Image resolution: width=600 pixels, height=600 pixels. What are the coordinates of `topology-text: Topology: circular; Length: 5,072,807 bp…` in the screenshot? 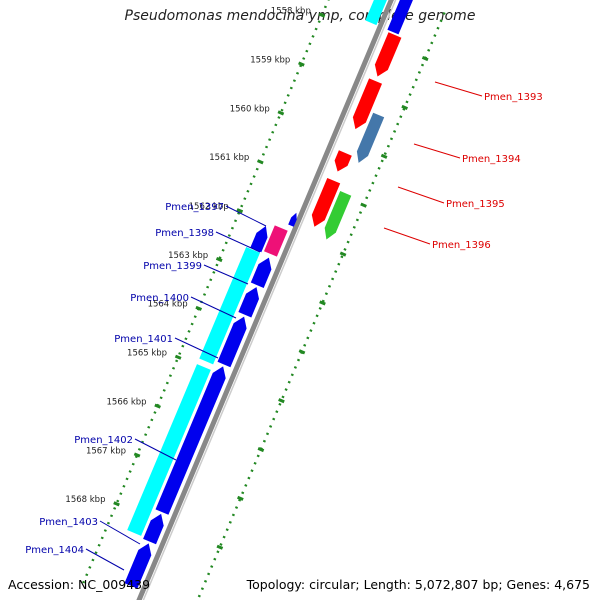 It's located at (418, 584).